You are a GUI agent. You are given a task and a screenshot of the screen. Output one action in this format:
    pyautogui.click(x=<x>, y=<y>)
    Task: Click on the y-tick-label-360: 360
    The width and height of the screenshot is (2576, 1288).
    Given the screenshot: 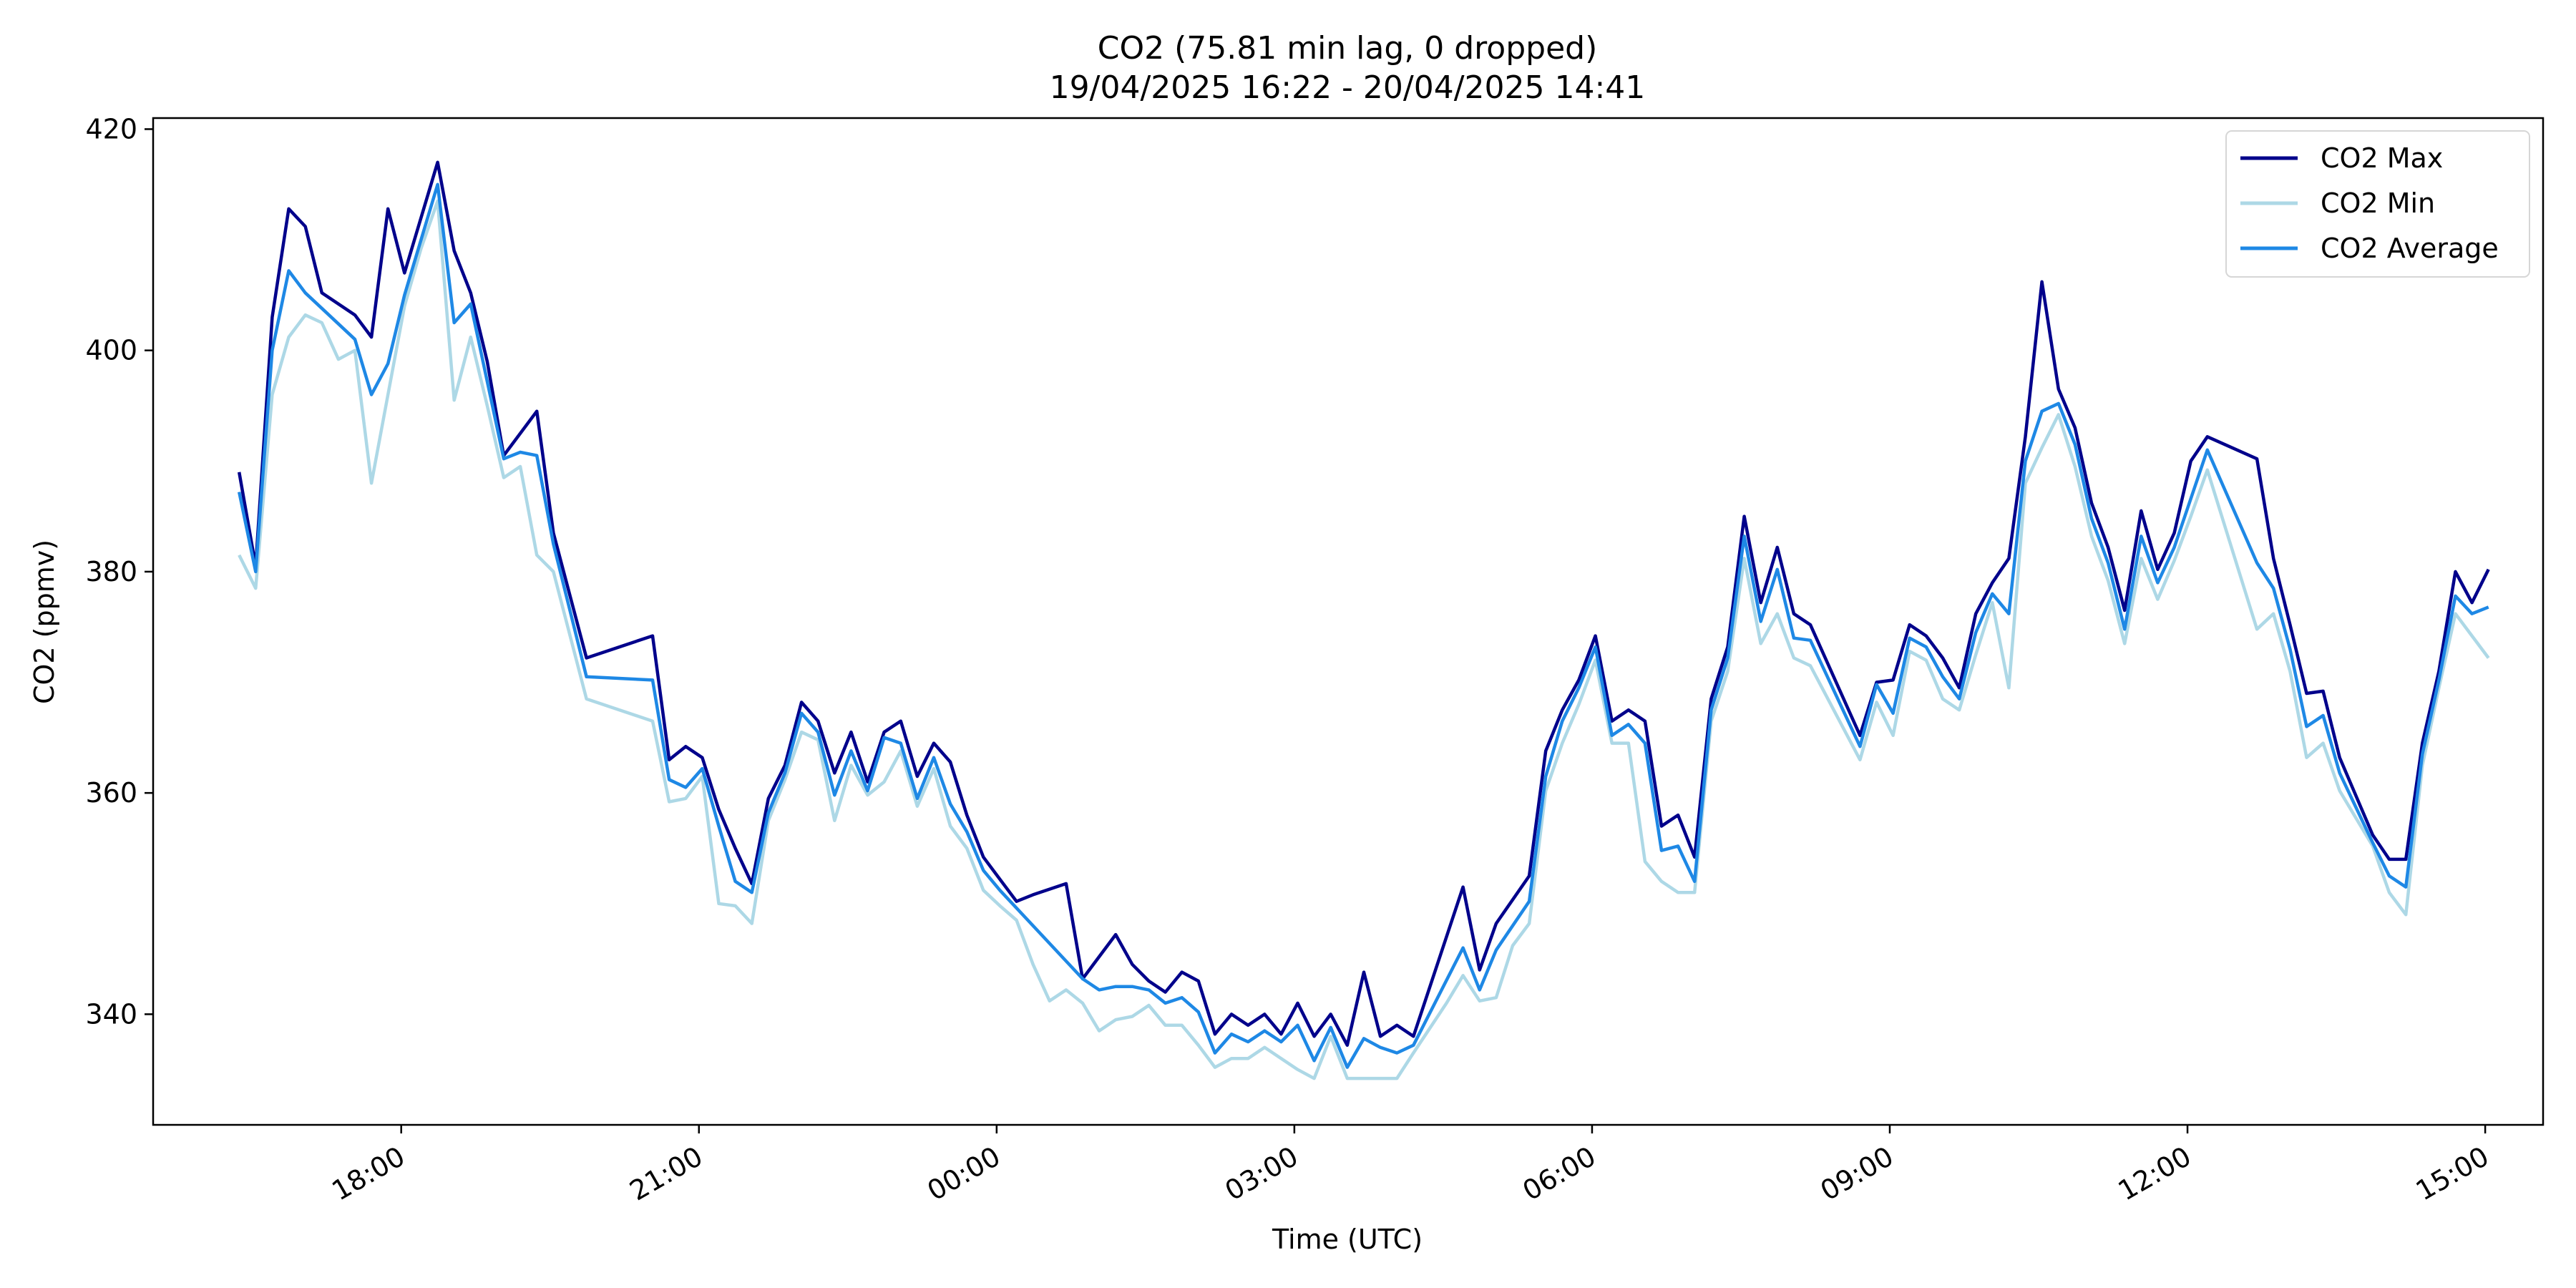 What is the action you would take?
    pyautogui.click(x=111, y=793)
    